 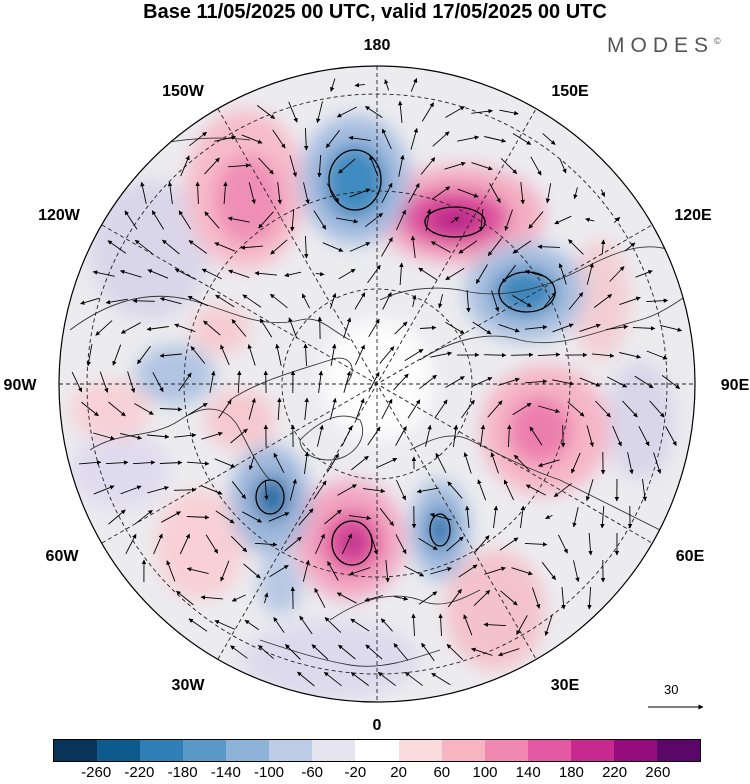 I want to click on colorbar-tick-label: 100, so click(x=484, y=772).